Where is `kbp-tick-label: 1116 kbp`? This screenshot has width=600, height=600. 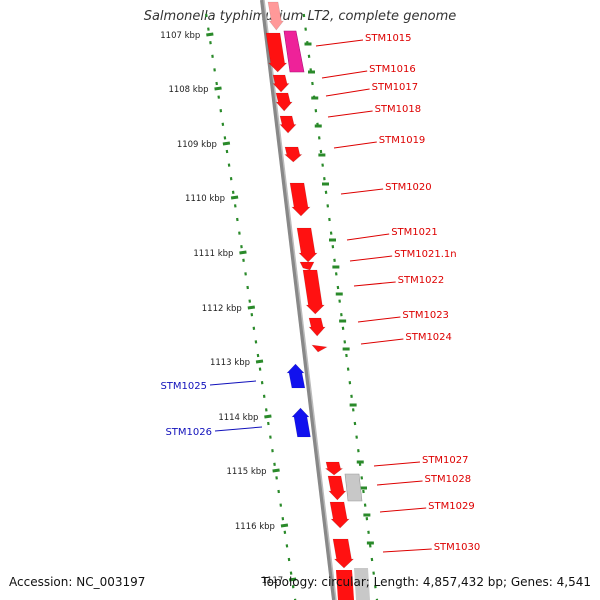 kbp-tick-label: 1116 kbp is located at coordinates (255, 527).